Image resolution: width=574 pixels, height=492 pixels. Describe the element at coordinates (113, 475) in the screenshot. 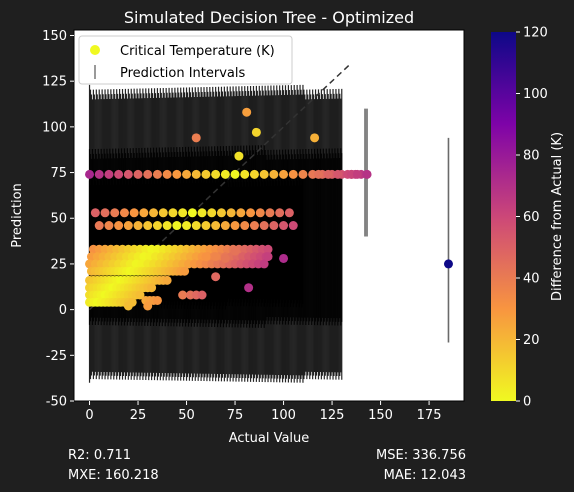

I see `mxe-metric: MXE: 160.218` at that location.